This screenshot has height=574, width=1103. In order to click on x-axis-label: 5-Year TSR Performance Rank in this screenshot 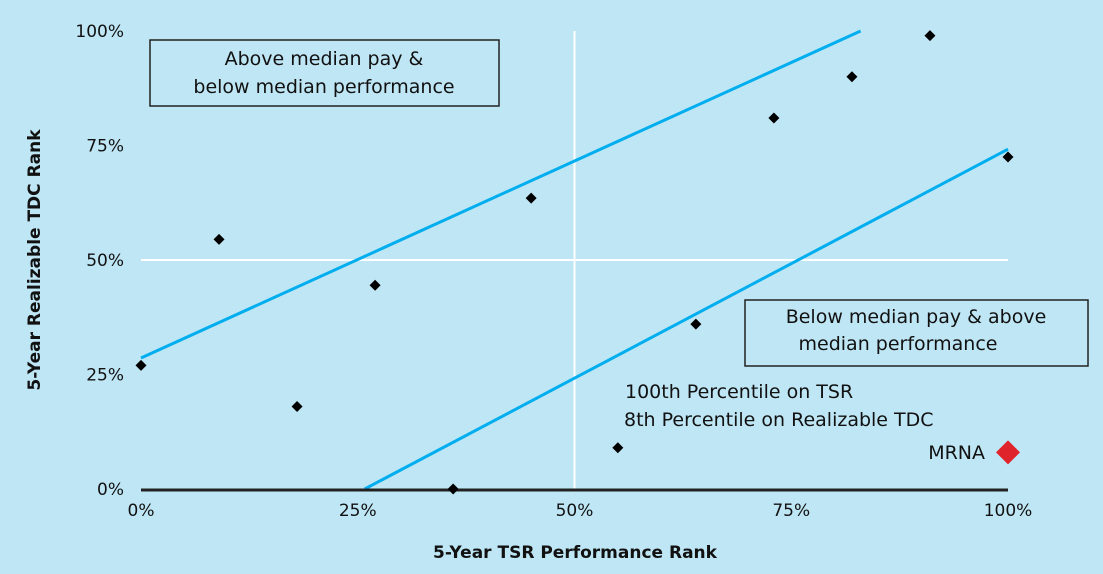, I will do `click(575, 553)`.